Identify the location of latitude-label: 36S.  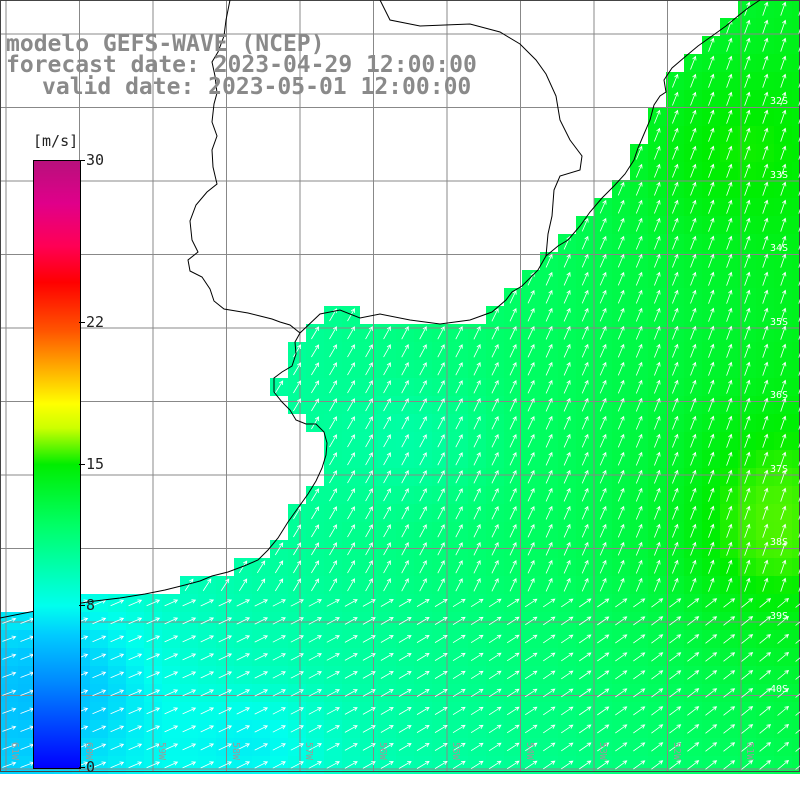
(779, 395).